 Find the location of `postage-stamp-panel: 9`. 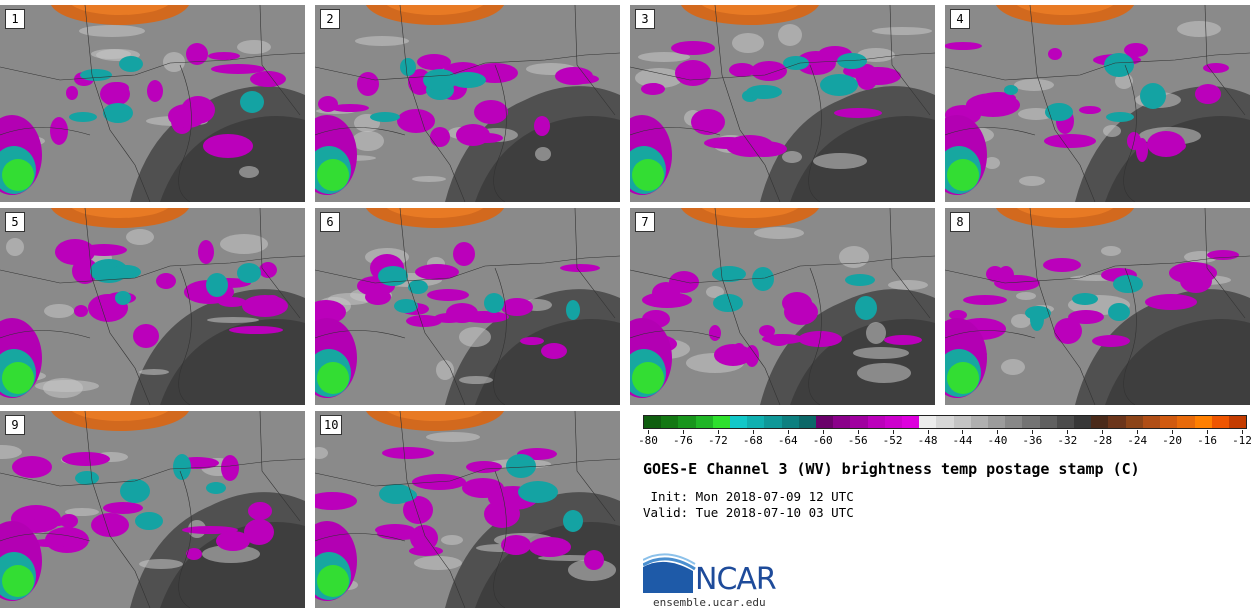

postage-stamp-panel: 9 is located at coordinates (152, 509).